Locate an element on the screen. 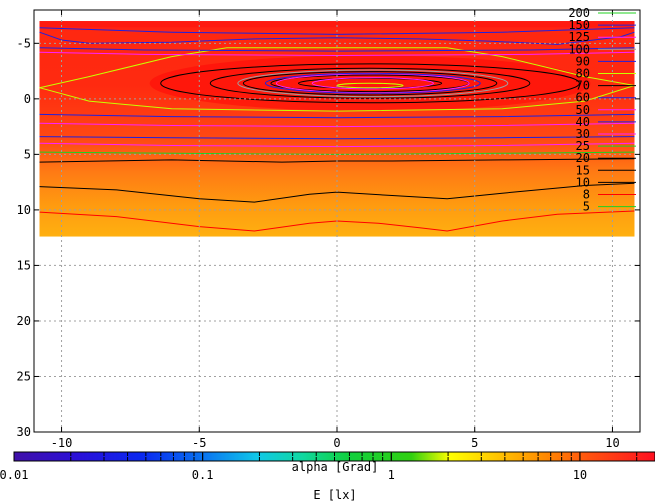 The image size is (655, 502). legend-label: 60 is located at coordinates (583, 98).